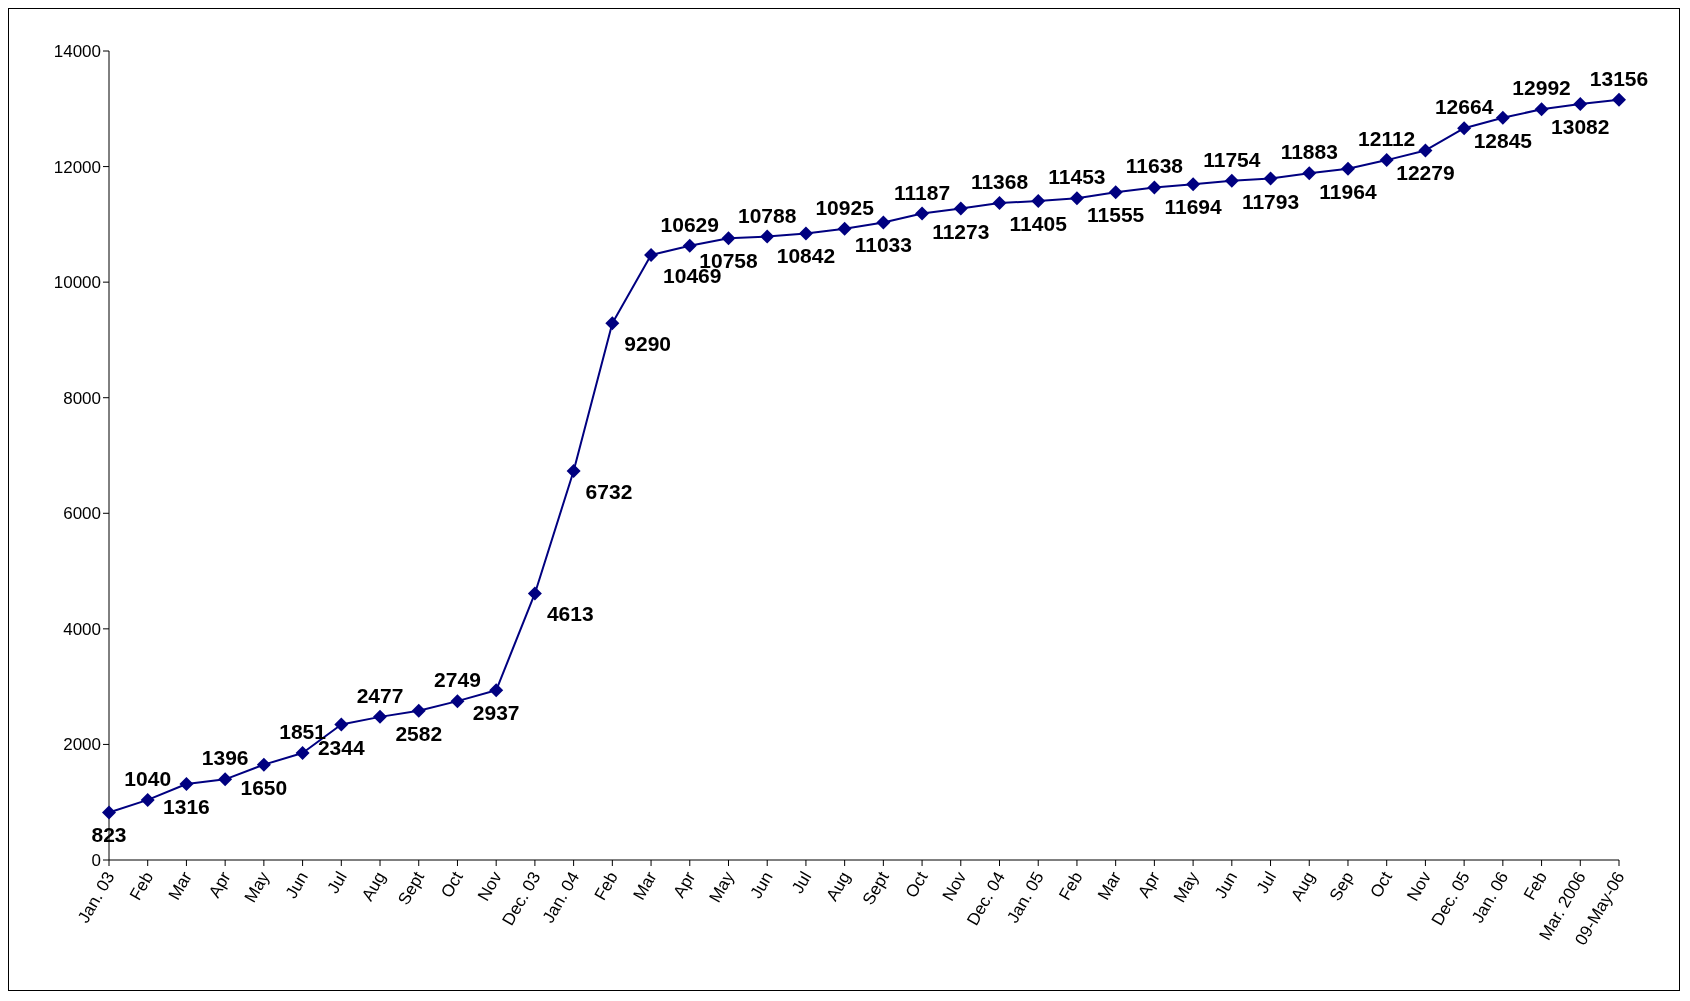 This screenshot has width=1690, height=1001. I want to click on data-label: 2477, so click(380, 695).